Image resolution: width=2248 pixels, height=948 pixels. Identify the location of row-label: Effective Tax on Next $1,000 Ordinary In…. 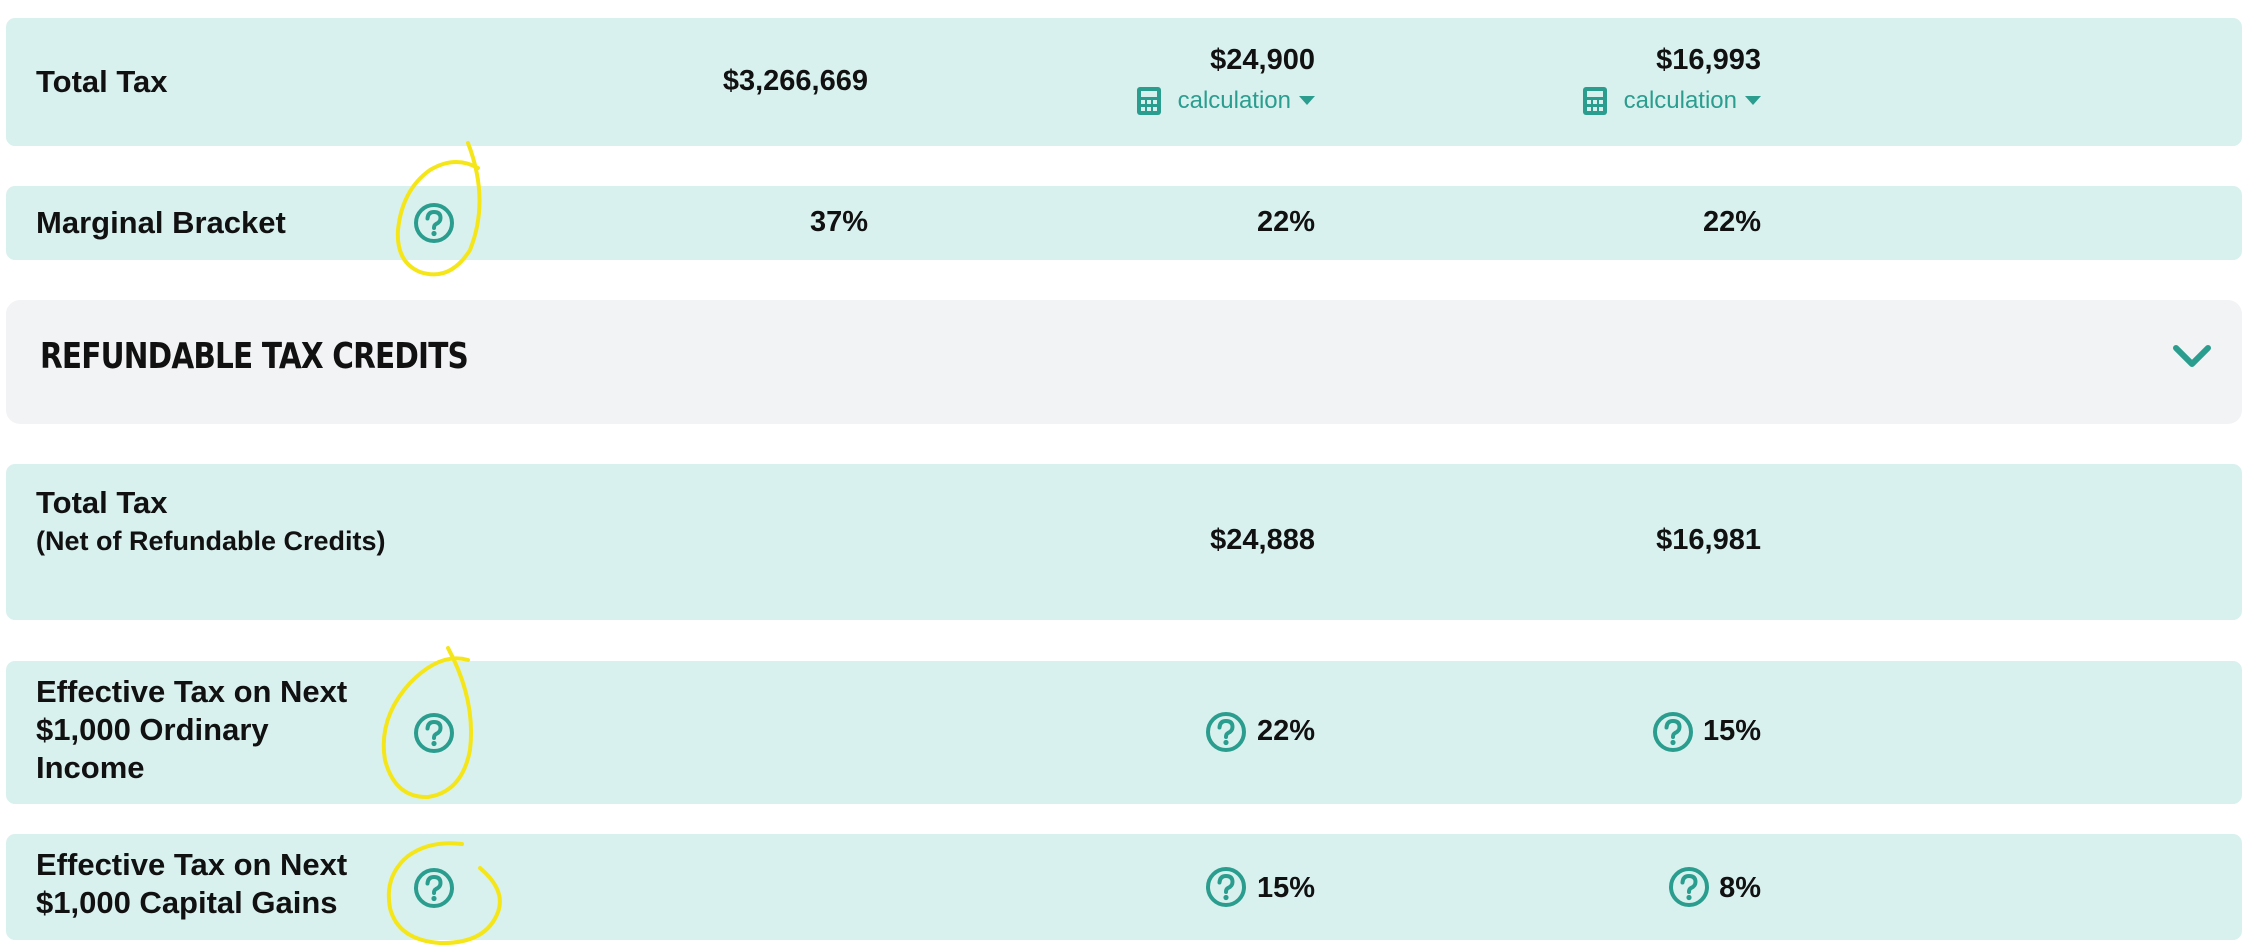
(191, 730).